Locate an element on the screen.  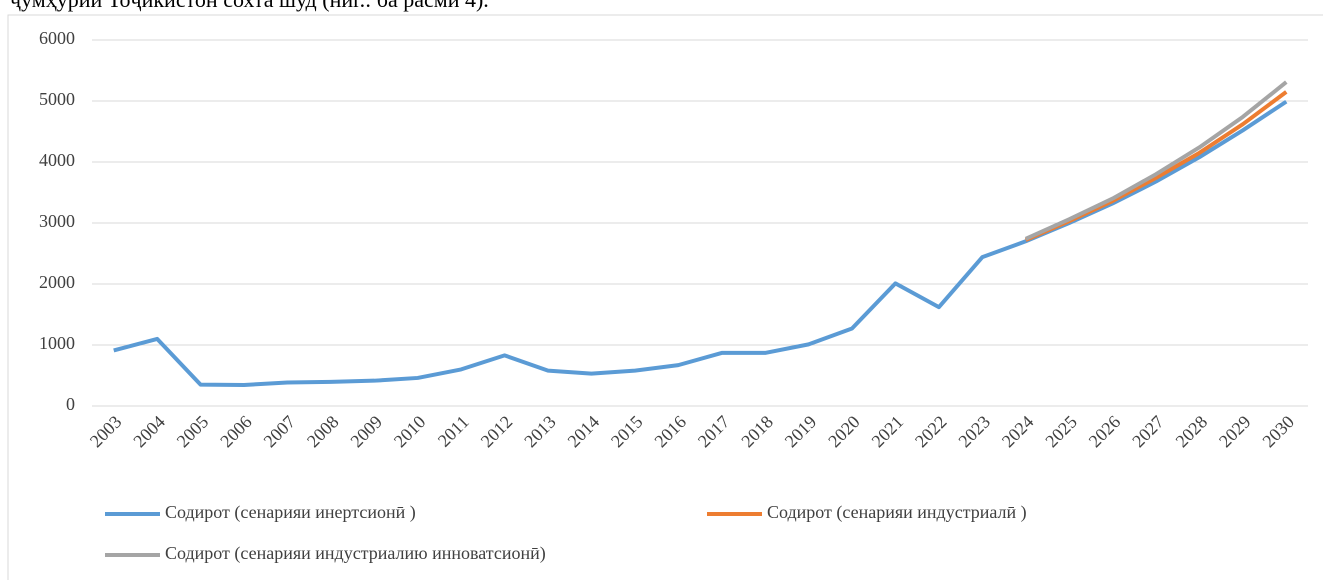
x-tick-label: 2003 is located at coordinates (106, 432).